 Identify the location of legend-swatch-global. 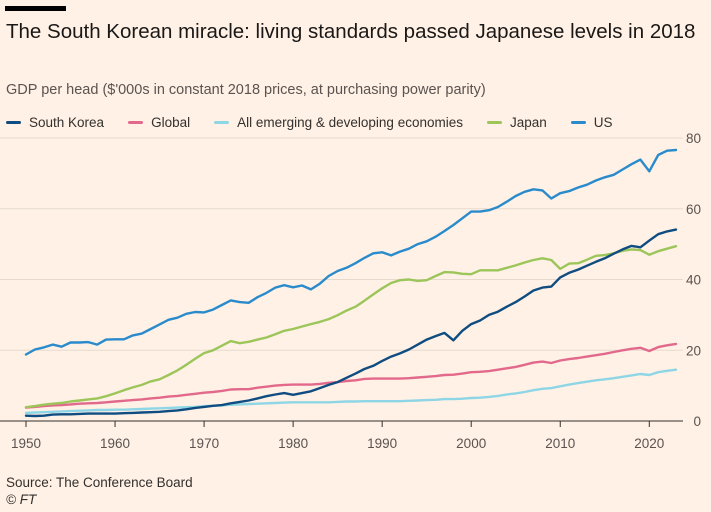
(136, 122).